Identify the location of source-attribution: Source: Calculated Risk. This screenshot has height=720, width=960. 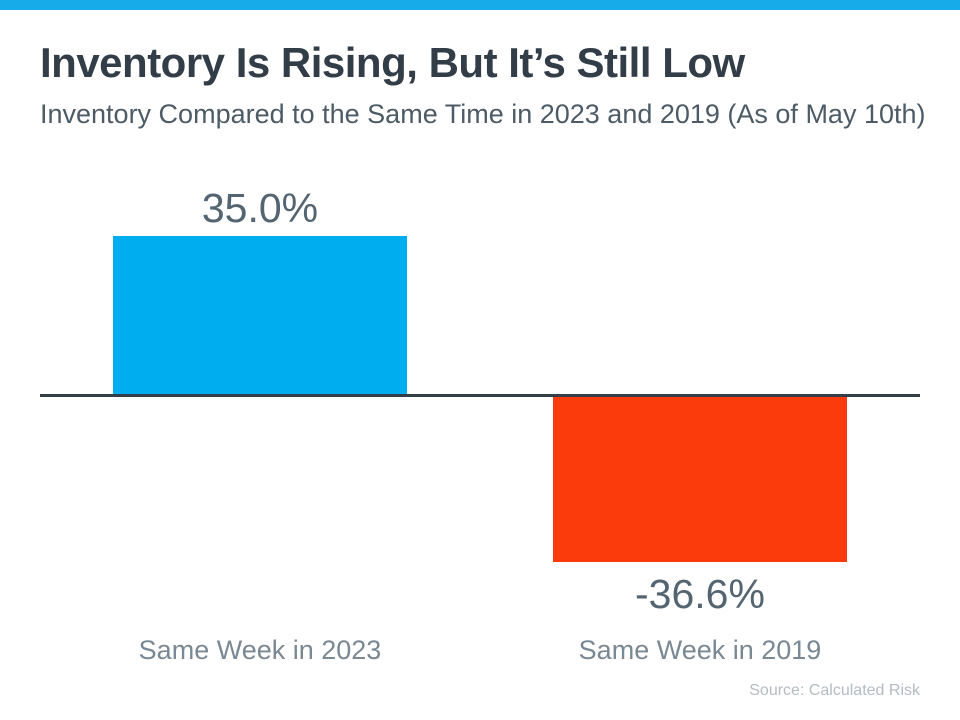
(834, 690).